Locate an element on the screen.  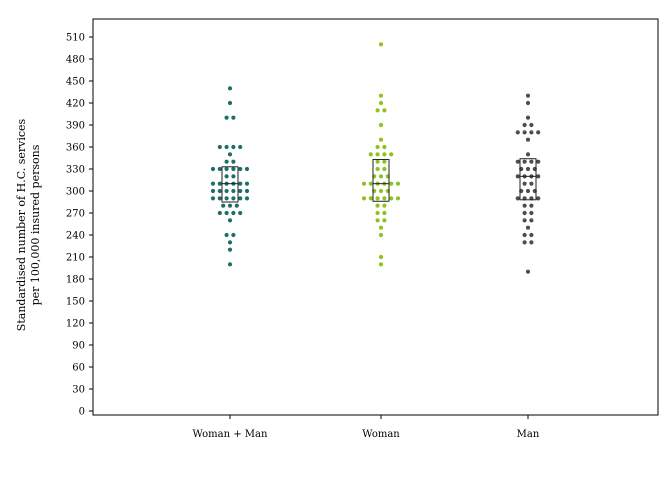
y-tick-label: 0 is located at coordinates (82, 412).